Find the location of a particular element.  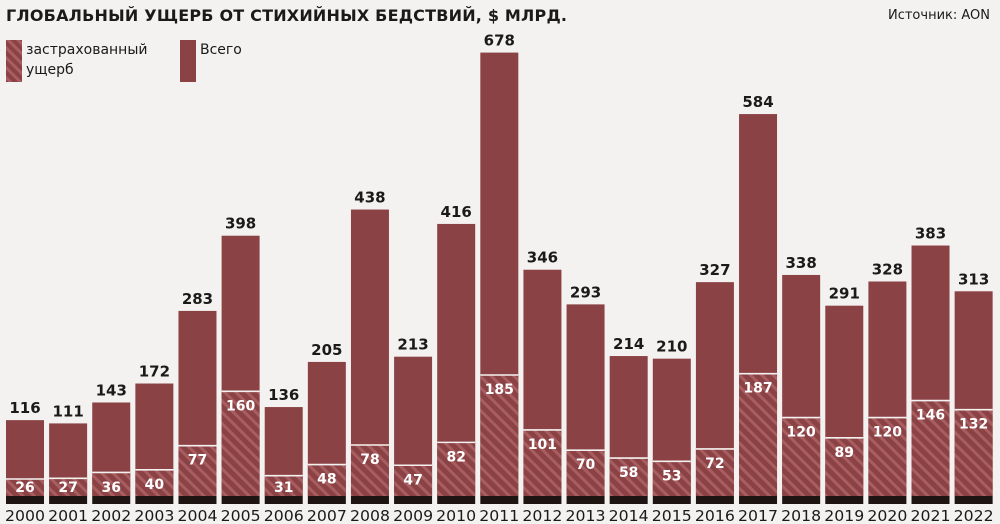

bar-base-2008 is located at coordinates (369, 500).